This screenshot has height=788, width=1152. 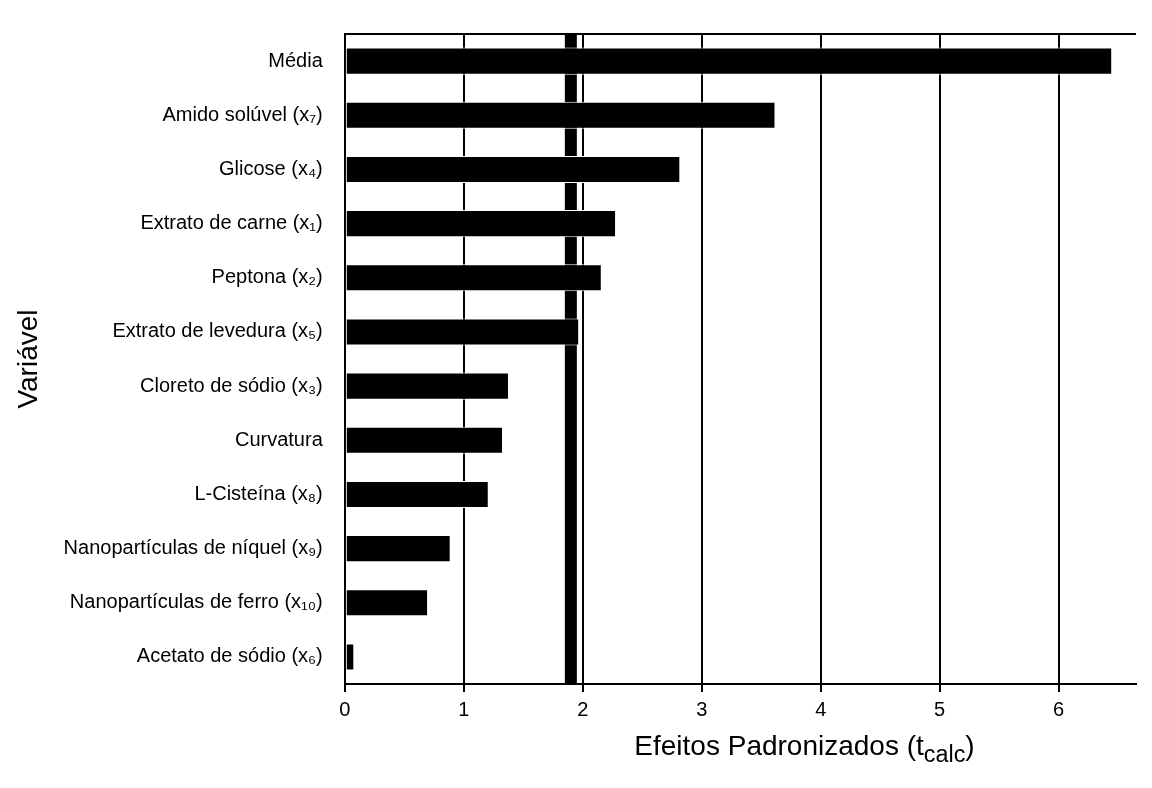 What do you see at coordinates (583, 708) in the screenshot?
I see `x-tick-label: 2` at bounding box center [583, 708].